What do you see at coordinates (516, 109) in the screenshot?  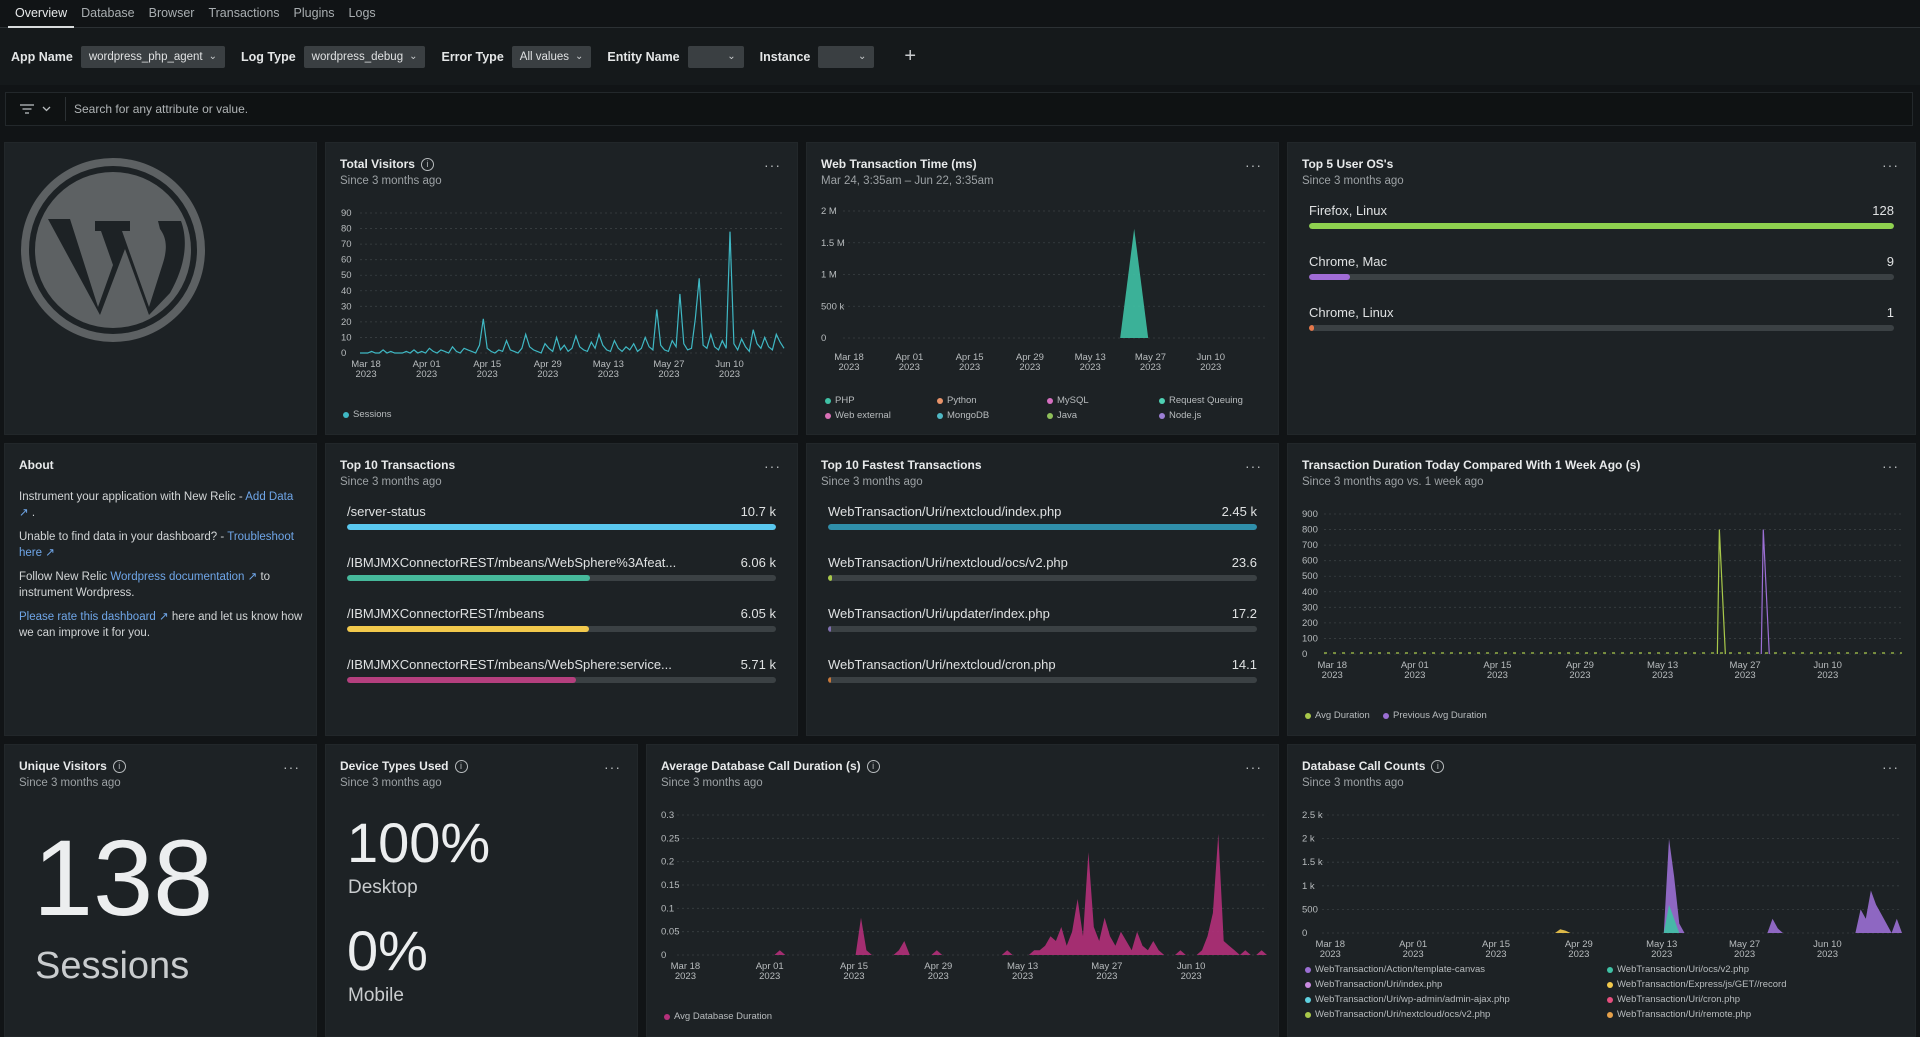 I see `search-input` at bounding box center [516, 109].